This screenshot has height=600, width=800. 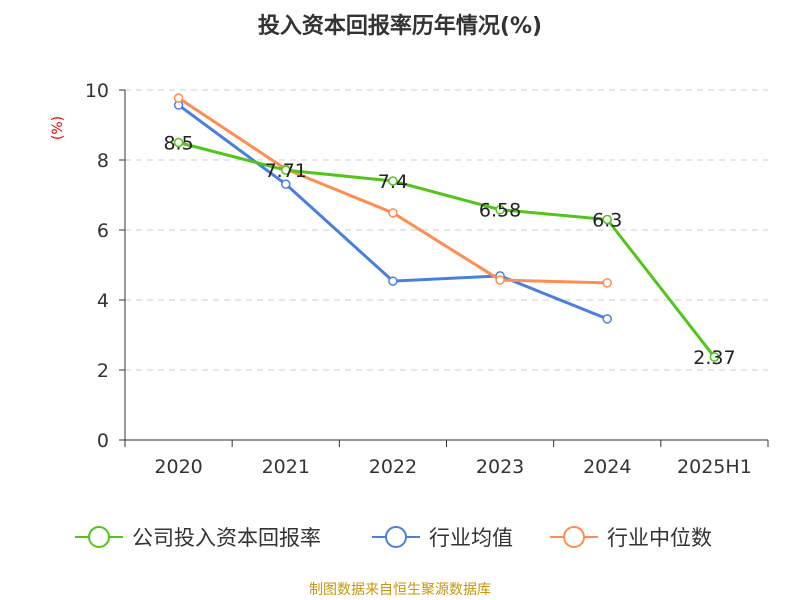 What do you see at coordinates (400, 26) in the screenshot?
I see `chart-title: 投入资本回报率历年情况(%)` at bounding box center [400, 26].